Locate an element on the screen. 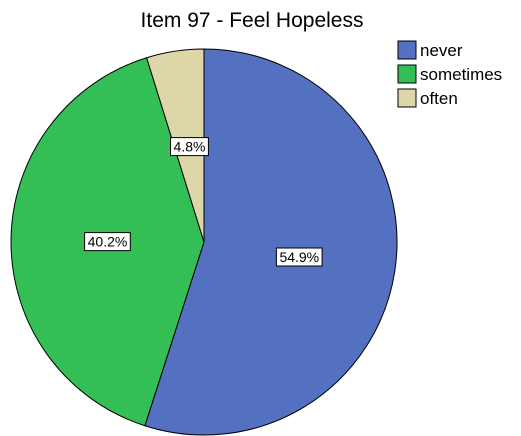  legend-item-often: often is located at coordinates (427, 98).